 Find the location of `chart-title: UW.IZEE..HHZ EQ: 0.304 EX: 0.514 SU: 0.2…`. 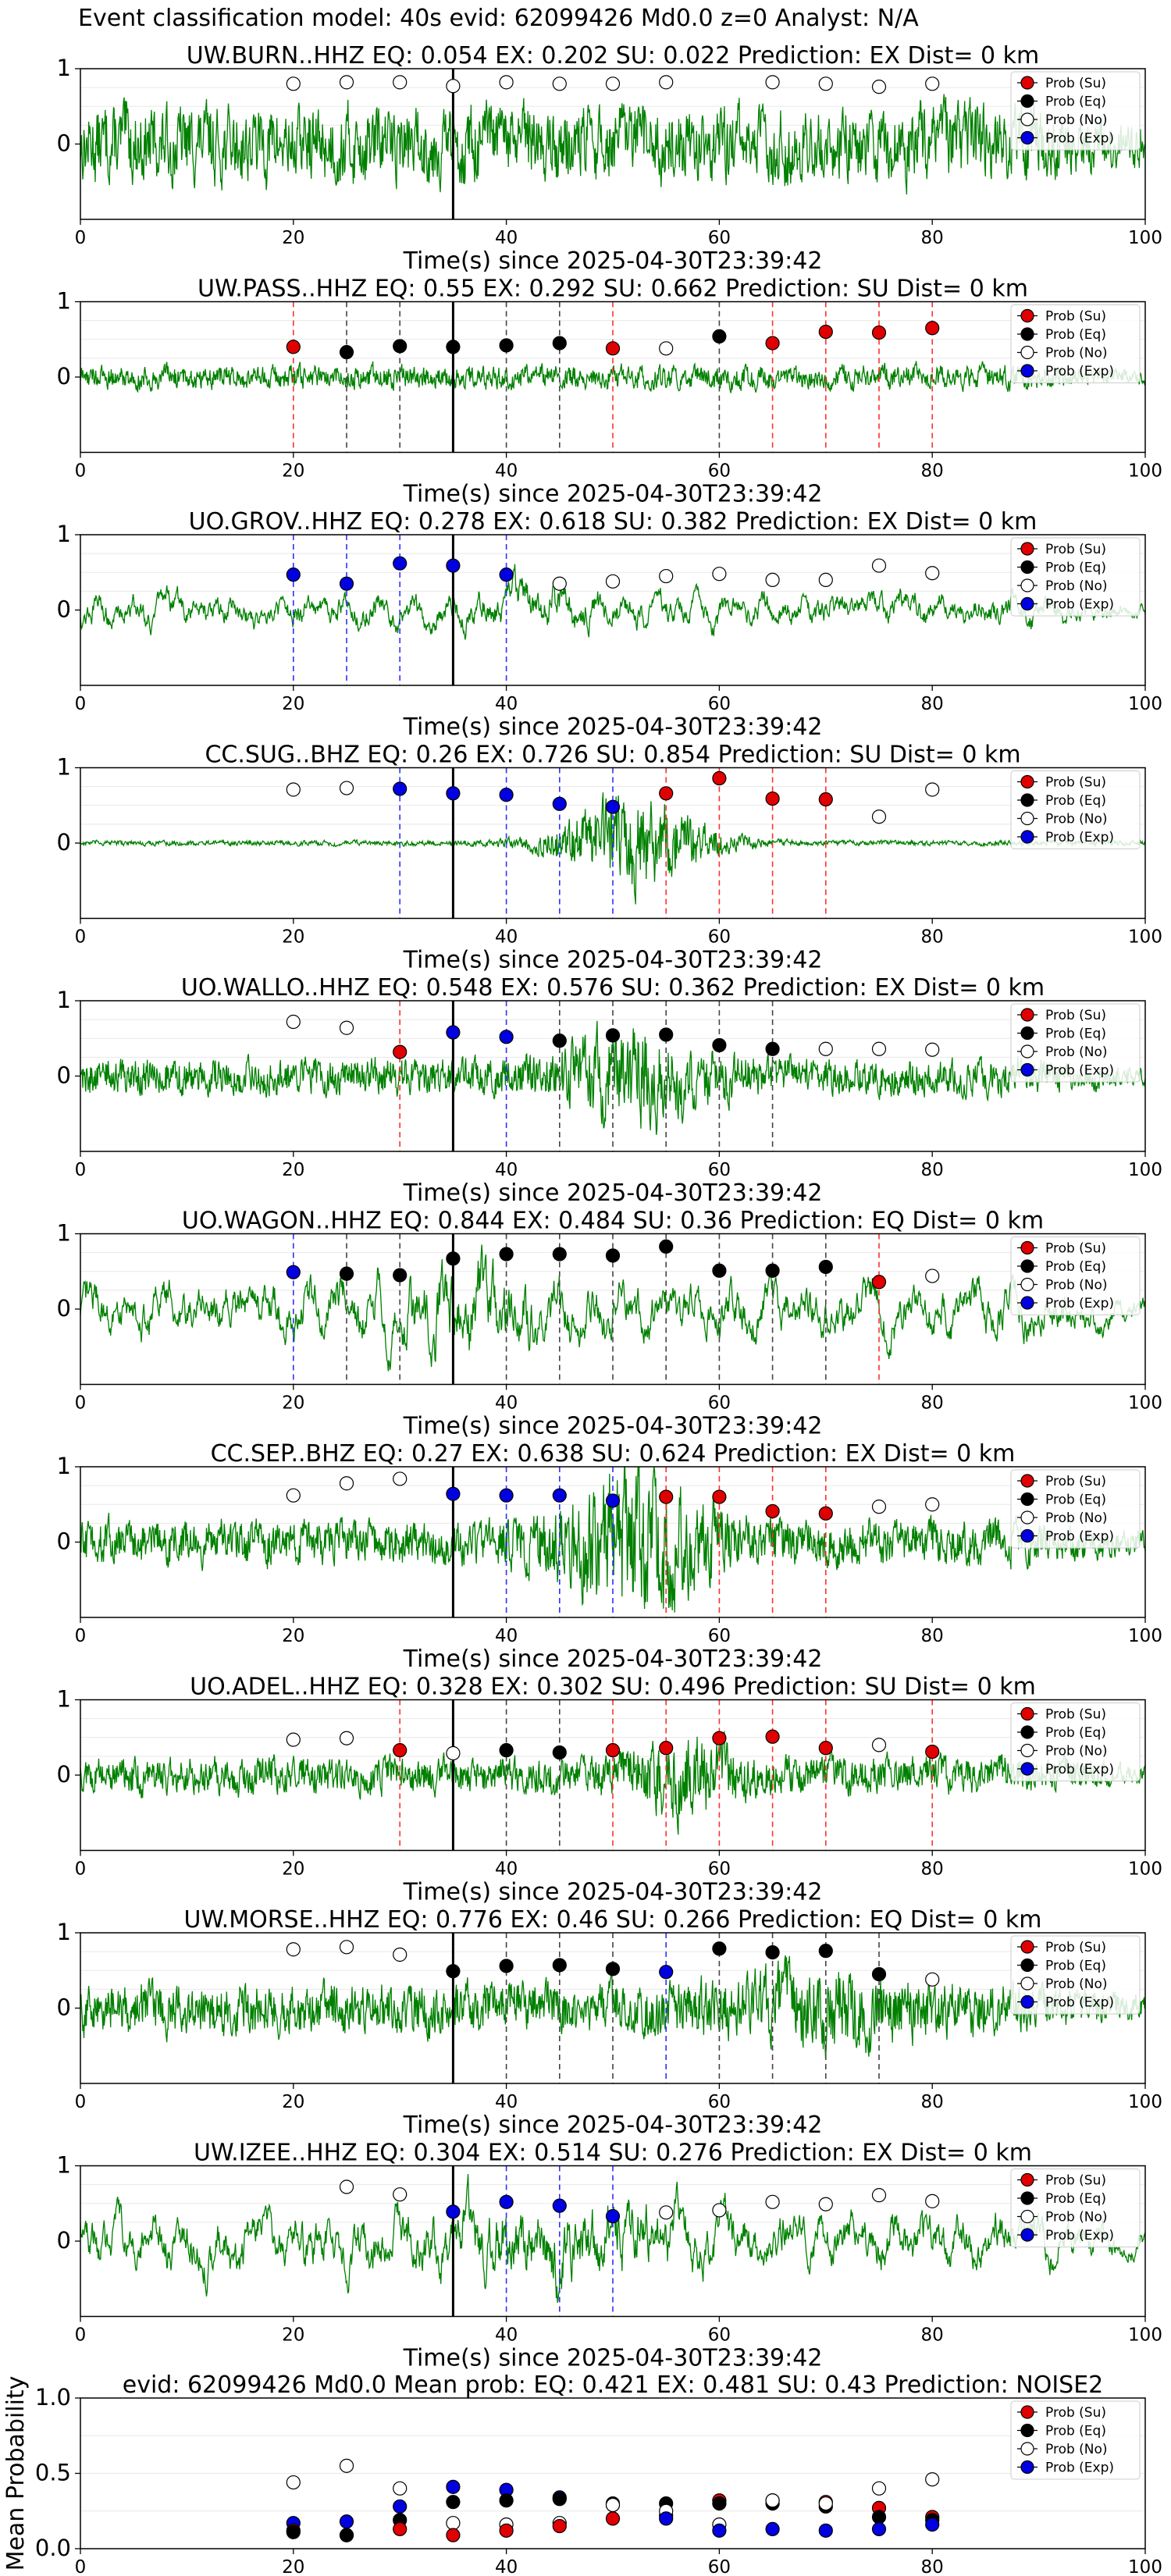

chart-title: UW.IZEE..HHZ EQ: 0.304 EX: 0.514 SU: 0.2… is located at coordinates (613, 2153).